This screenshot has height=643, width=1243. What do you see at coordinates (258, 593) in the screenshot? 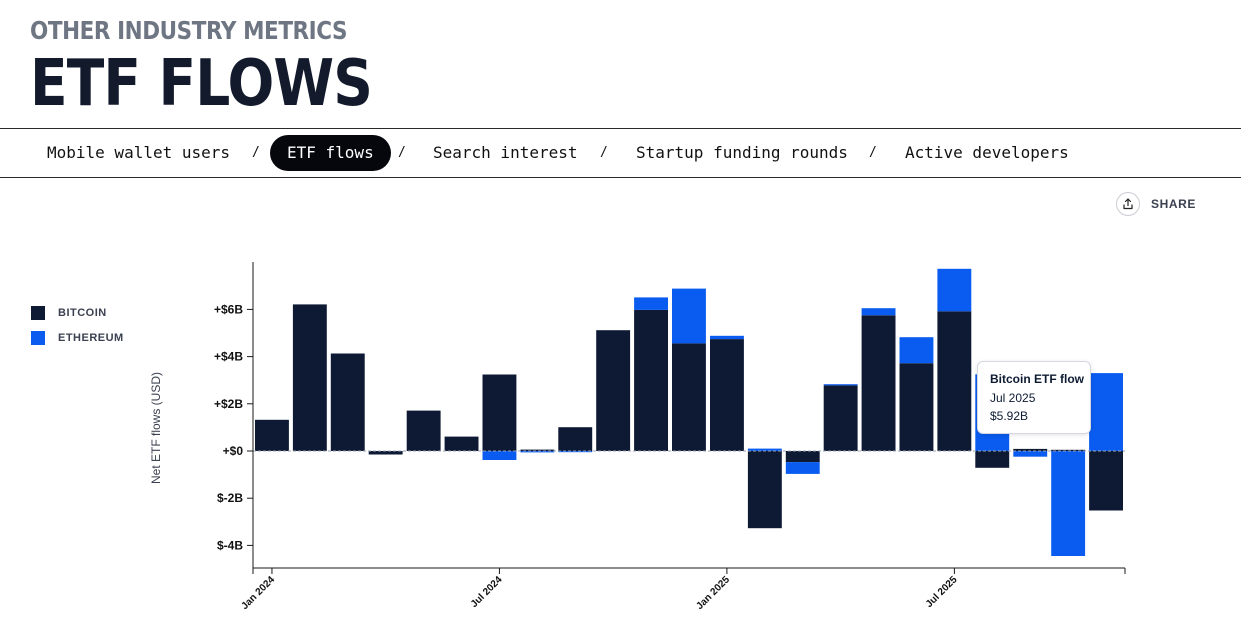
I see `x-tick-label: Jan 2024` at bounding box center [258, 593].